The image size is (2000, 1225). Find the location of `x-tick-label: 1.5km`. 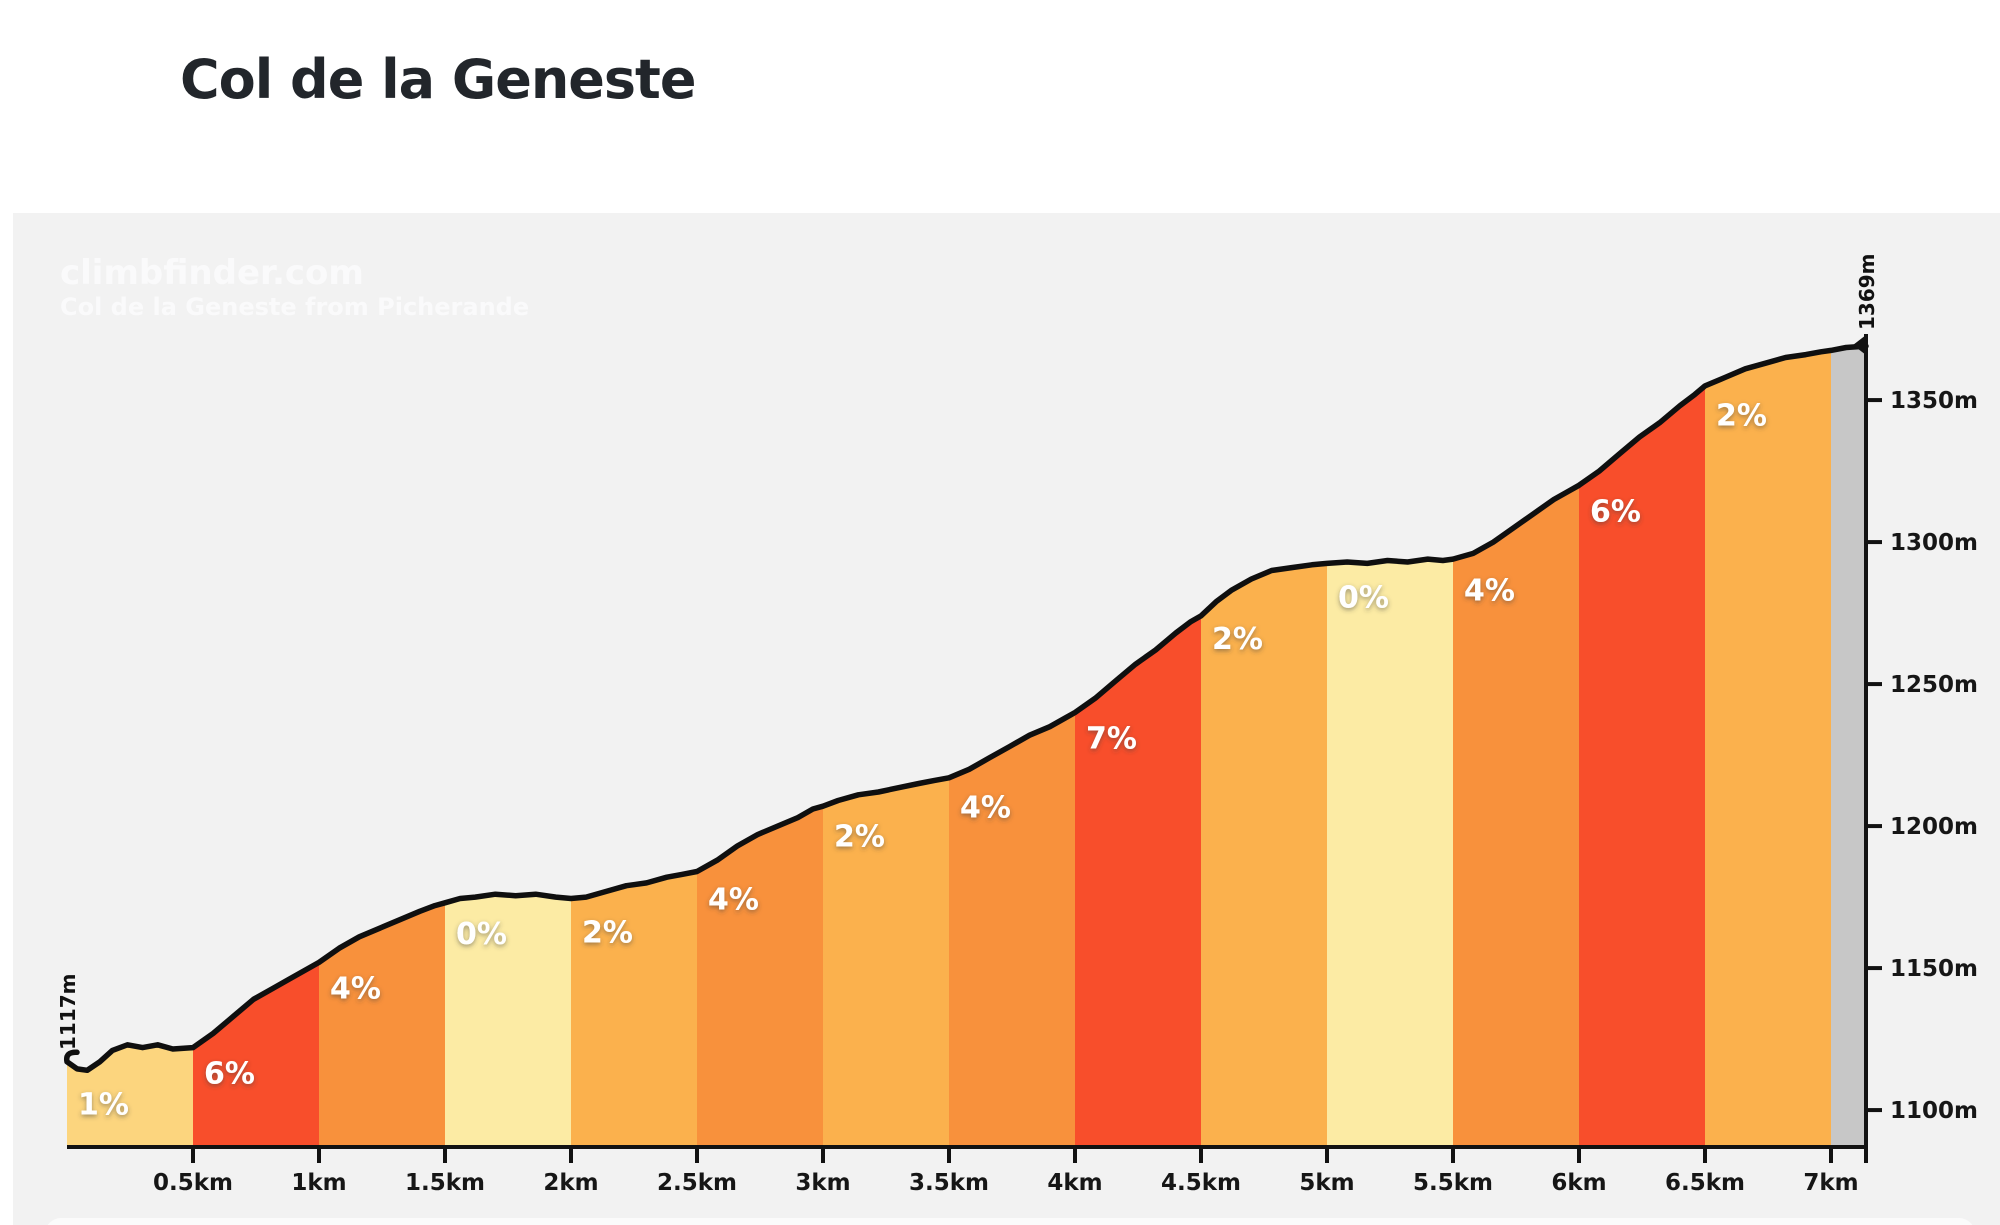

x-tick-label: 1.5km is located at coordinates (445, 1183).